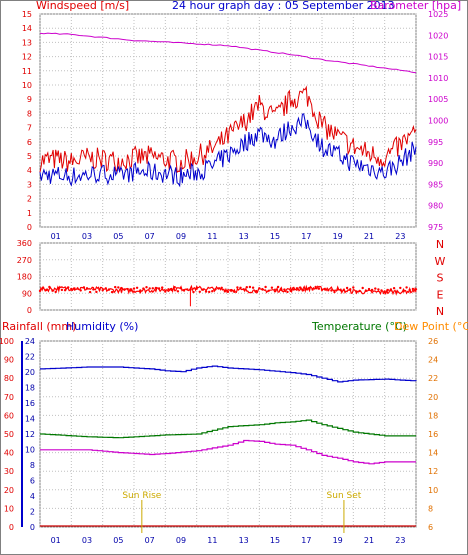 The height and width of the screenshot is (555, 468). What do you see at coordinates (24, 243) in the screenshot?
I see `left-tick-label: 360` at bounding box center [24, 243].